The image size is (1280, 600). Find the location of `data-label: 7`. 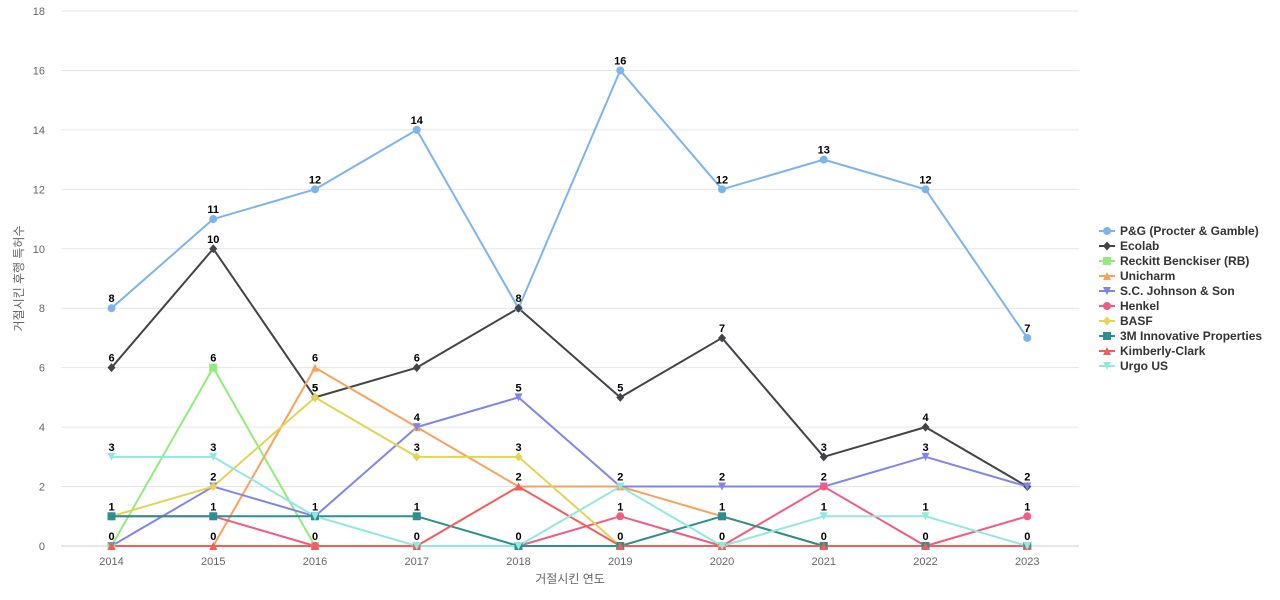

data-label: 7 is located at coordinates (722, 329).